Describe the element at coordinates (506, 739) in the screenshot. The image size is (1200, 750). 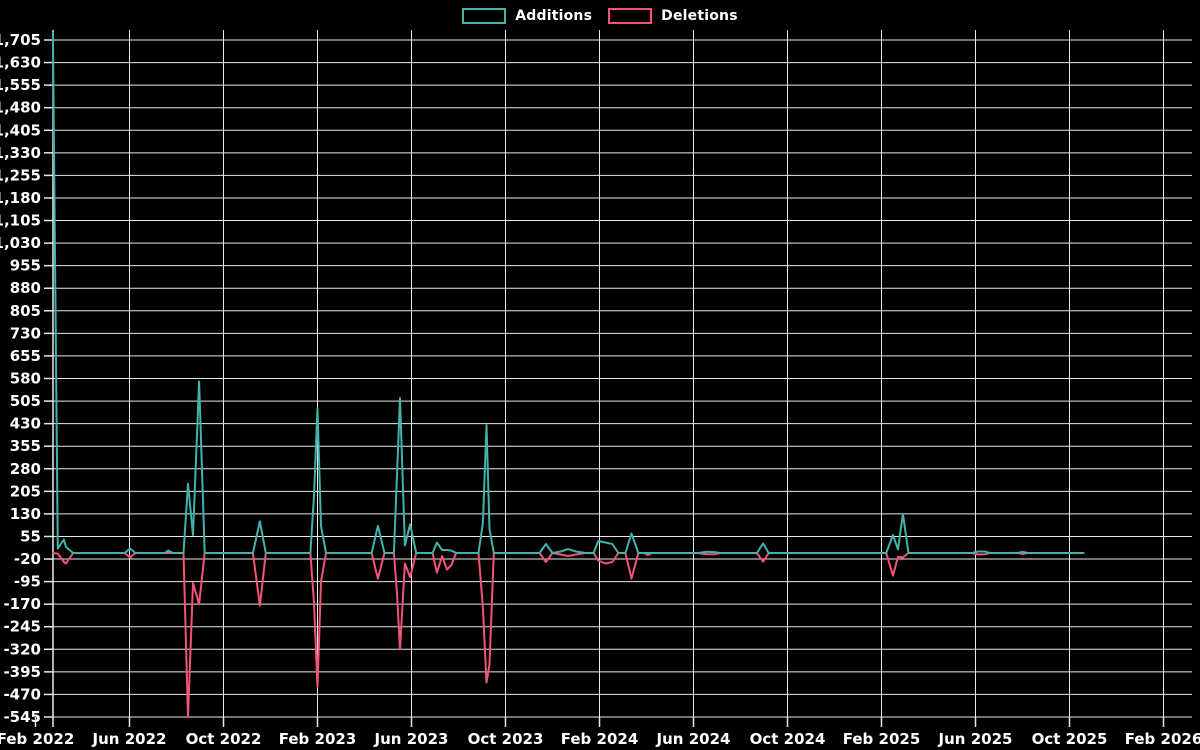
I see `x-tick-label: Oct 2023` at that location.